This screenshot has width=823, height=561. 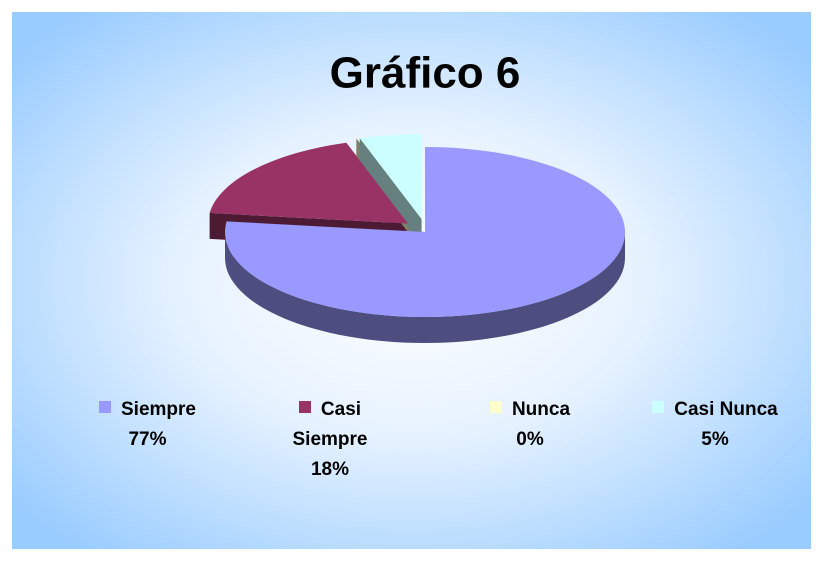 I want to click on data-label: 0%, so click(x=530, y=439).